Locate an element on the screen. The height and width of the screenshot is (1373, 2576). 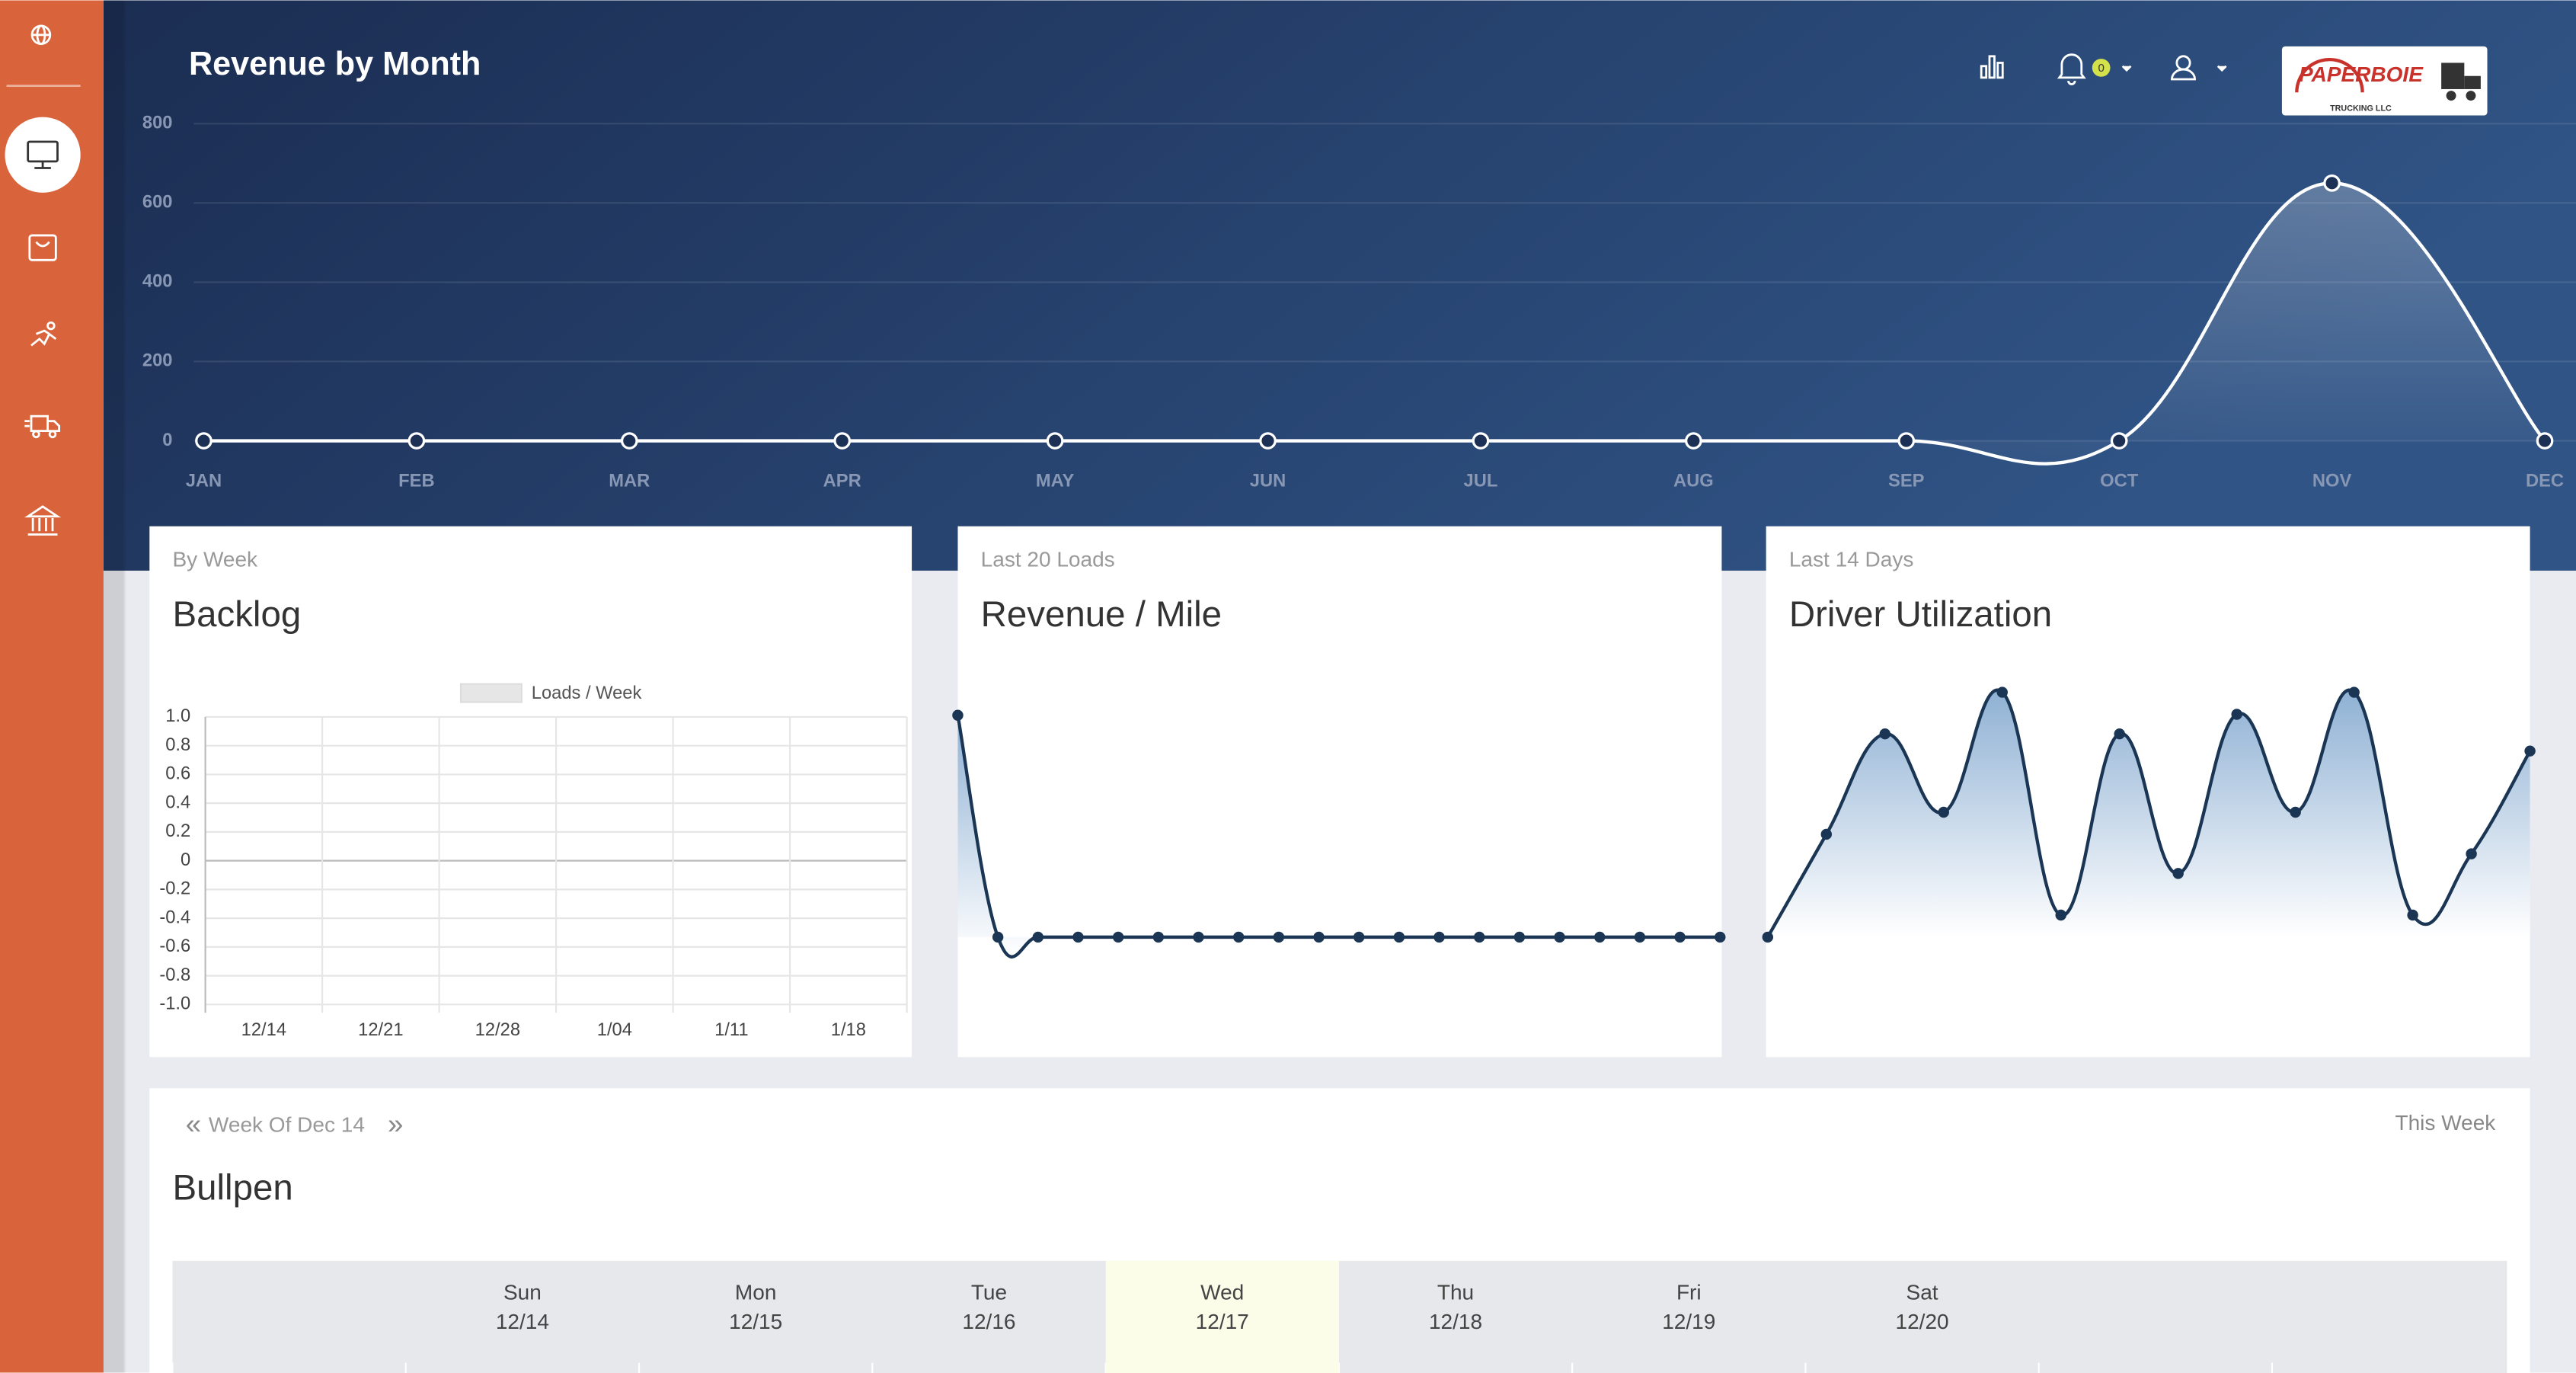
card-subtitle: Last 14 Days is located at coordinates (1851, 559).